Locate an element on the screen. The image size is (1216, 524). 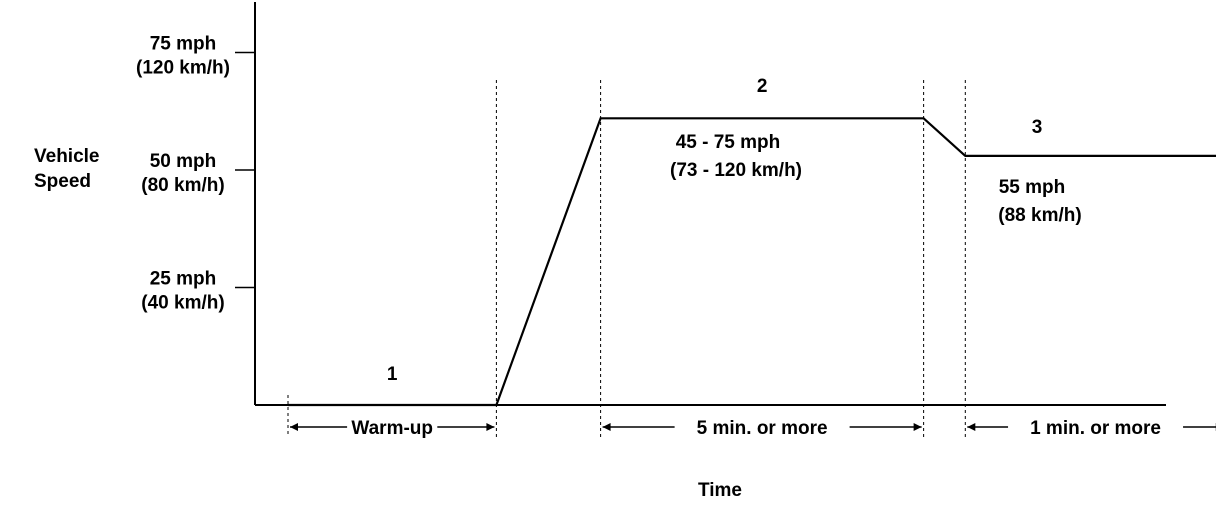
phase-duration-label: Warm-up is located at coordinates (392, 428).